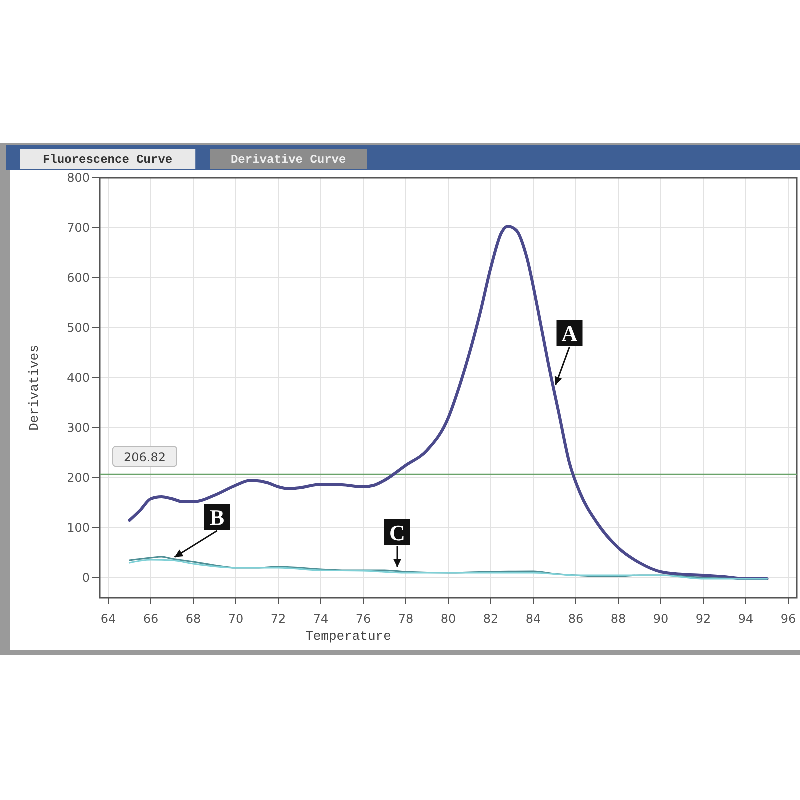 Image resolution: width=800 pixels, height=800 pixels. I want to click on y-tick-label: 700, so click(78, 228).